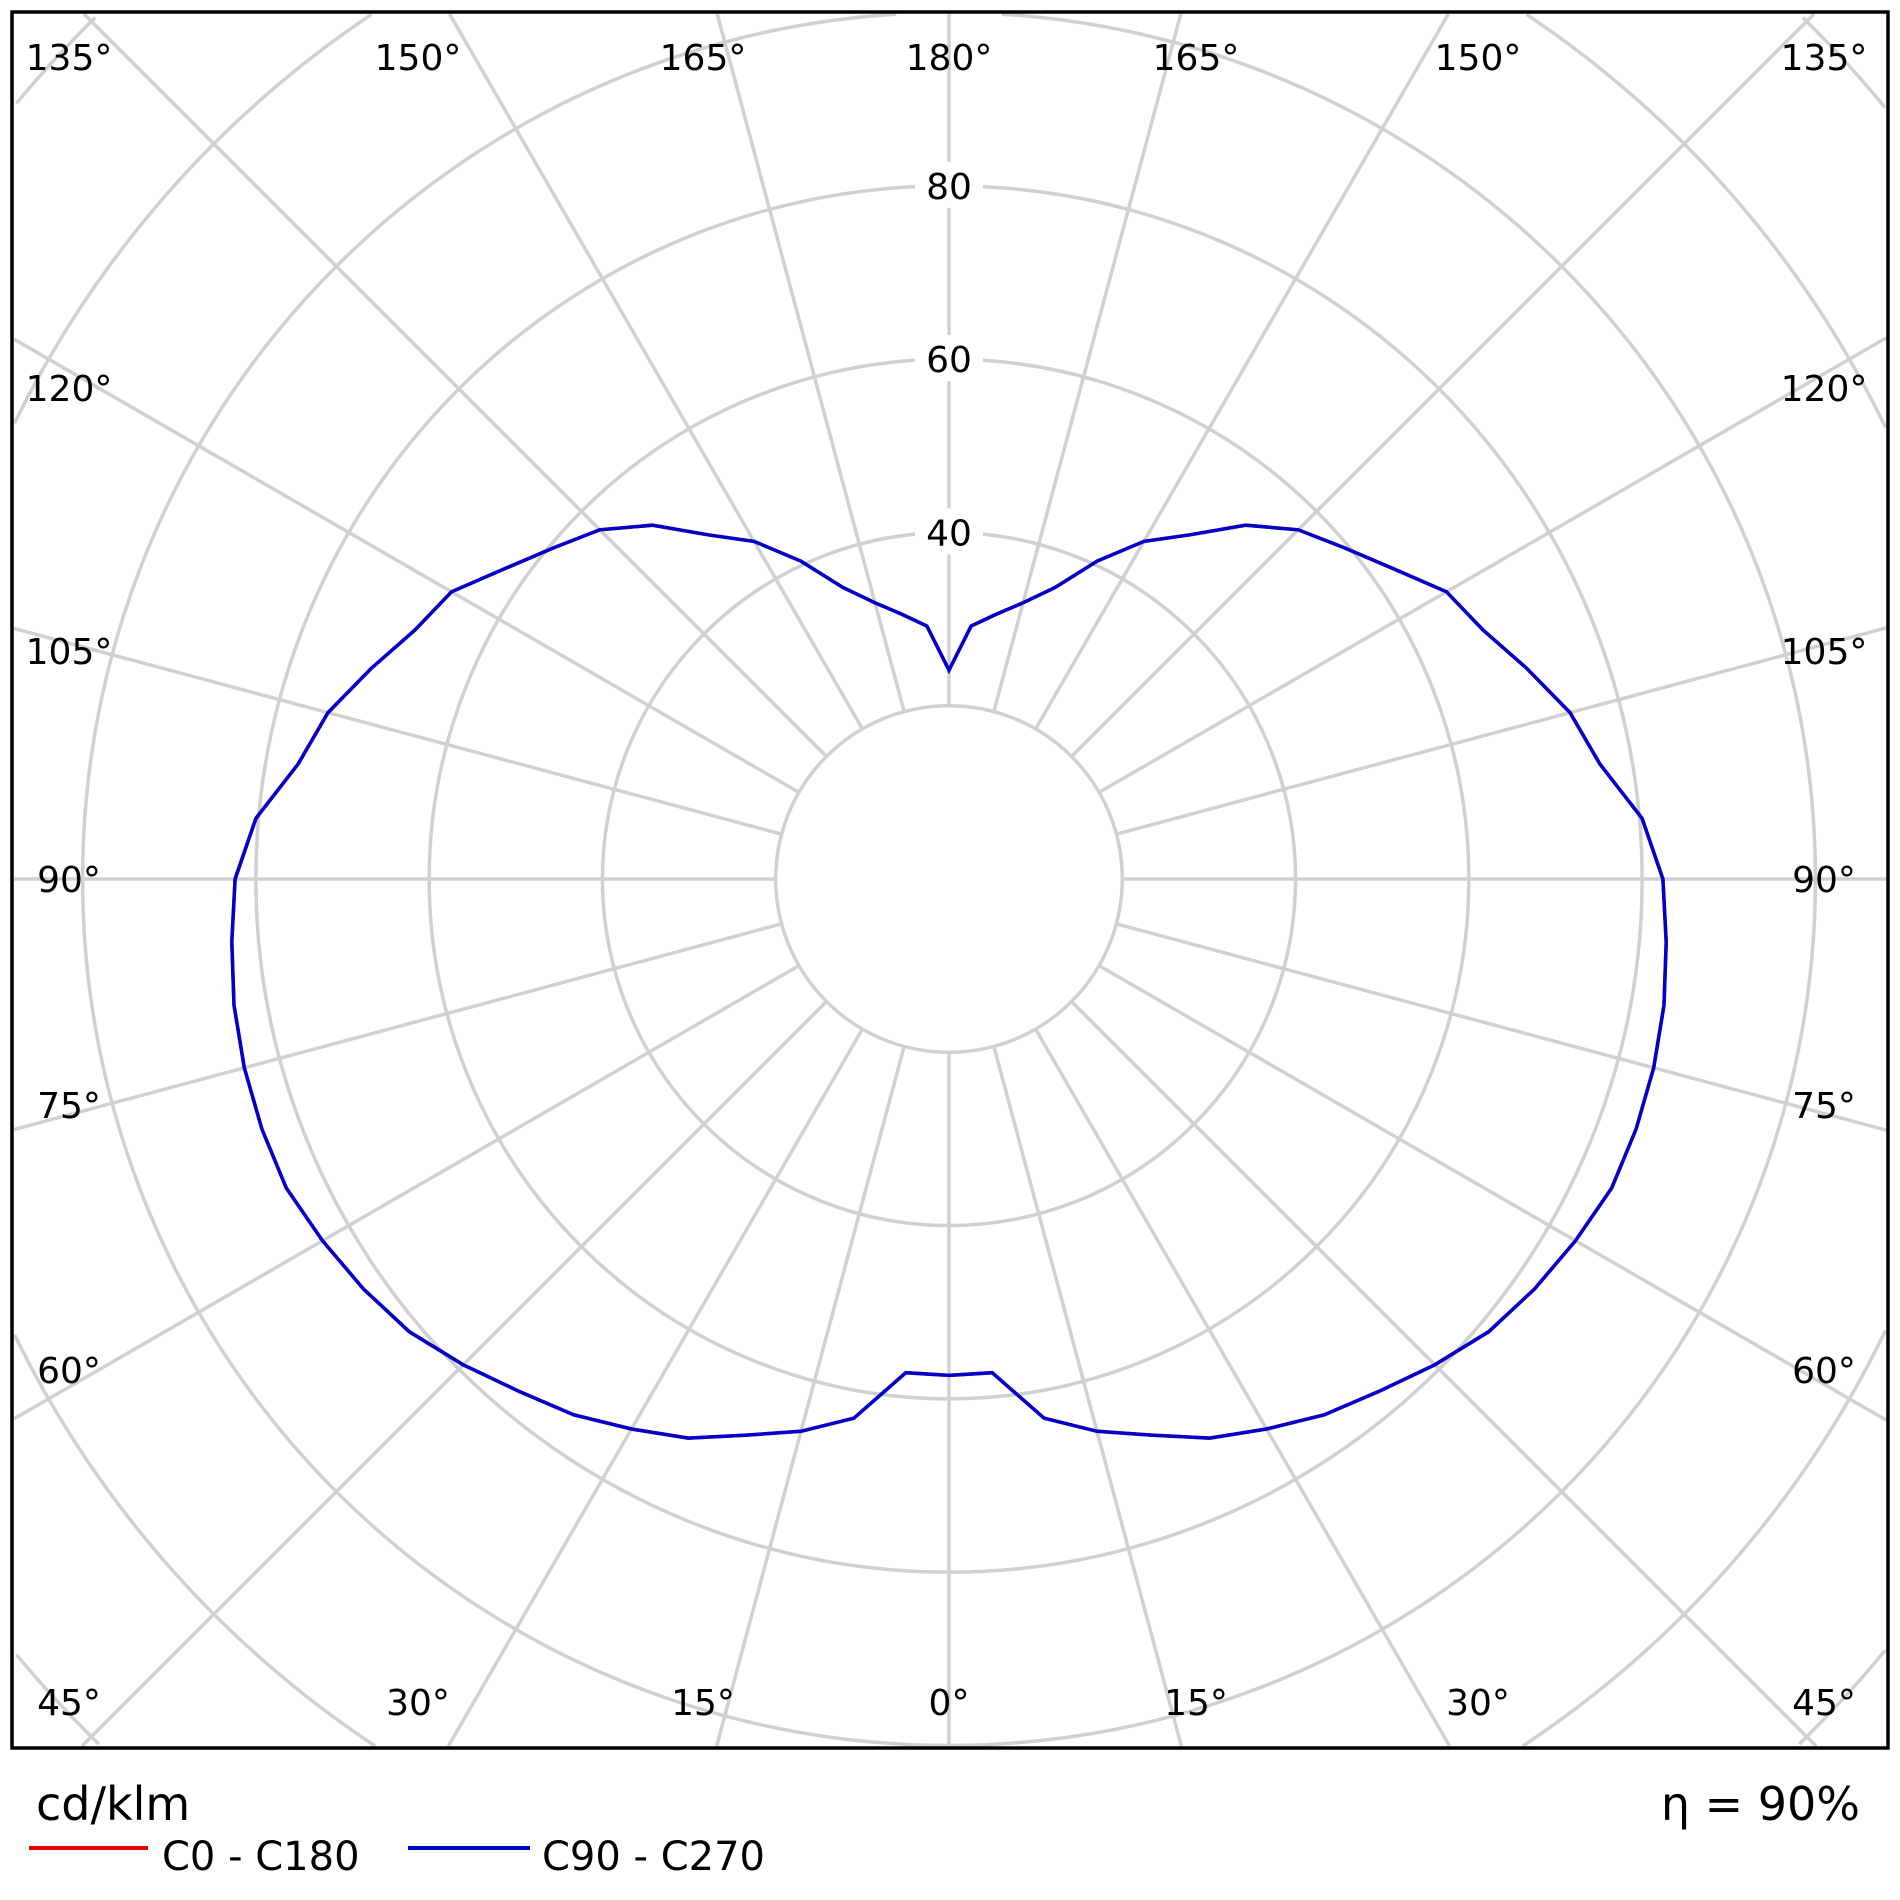 Image resolution: width=1900 pixels, height=1900 pixels. What do you see at coordinates (653, 1857) in the screenshot?
I see `legend-label-c90-c270: C90 - C270` at bounding box center [653, 1857].